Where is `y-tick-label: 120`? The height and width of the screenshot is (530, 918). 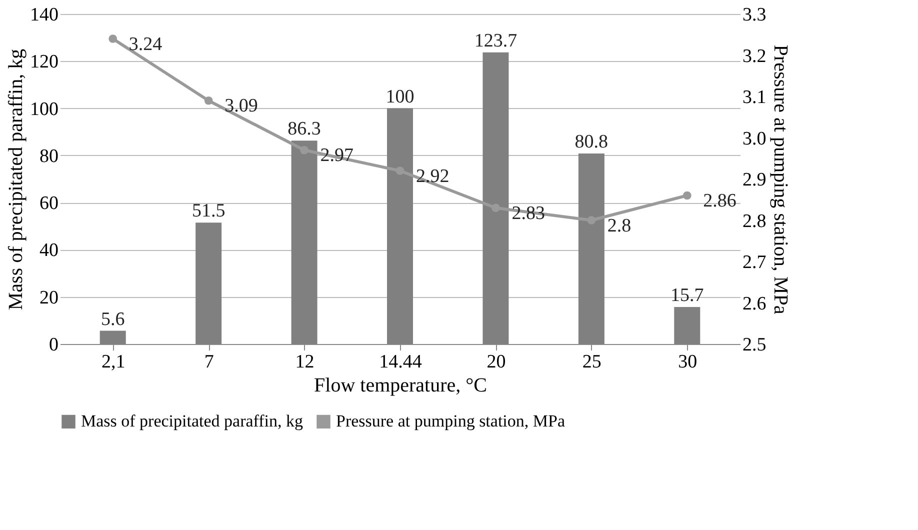 y-tick-label: 120 is located at coordinates (44, 62).